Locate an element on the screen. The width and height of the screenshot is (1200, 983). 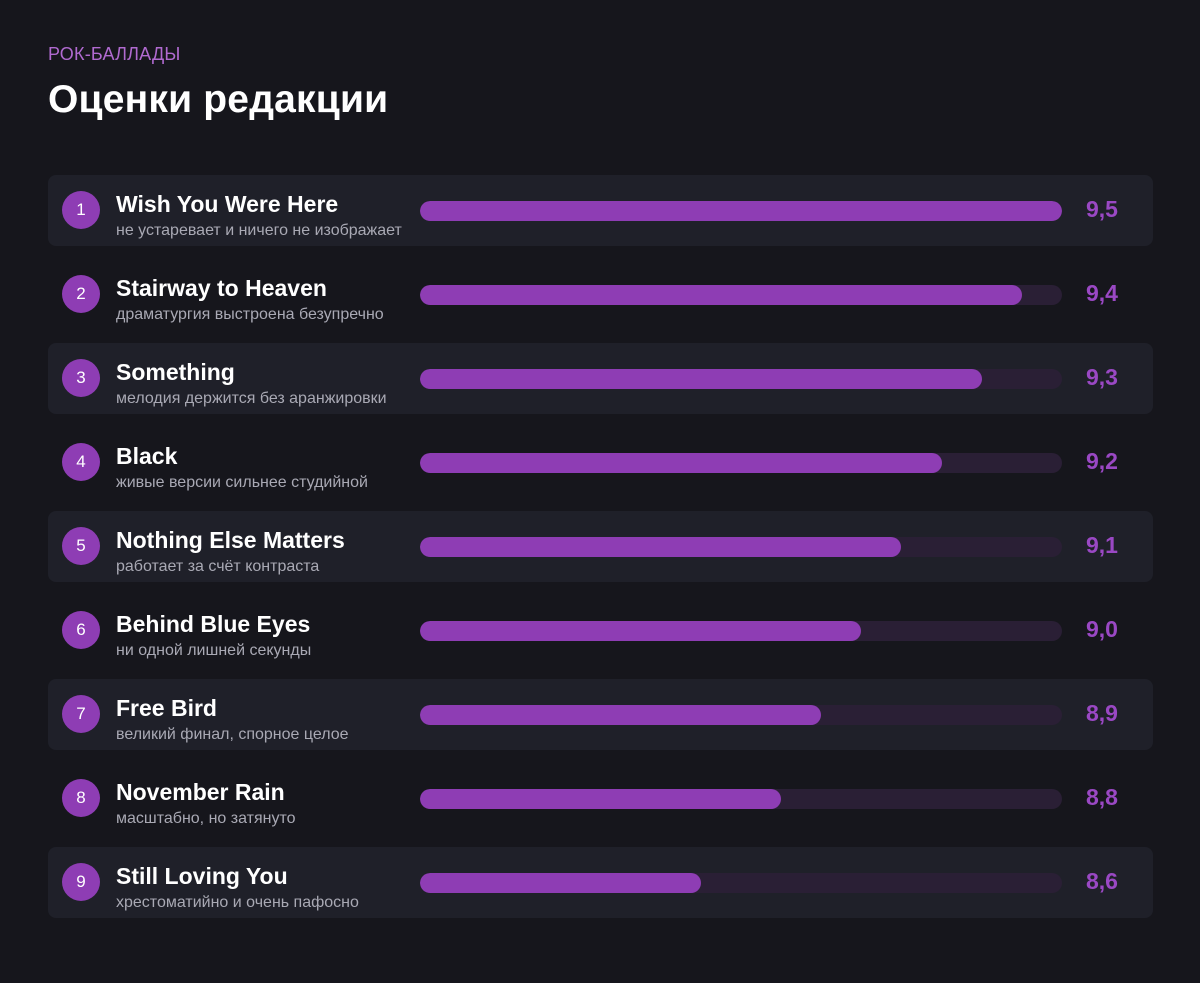
song-title: Behind Blue Eyes is located at coordinates (213, 624).